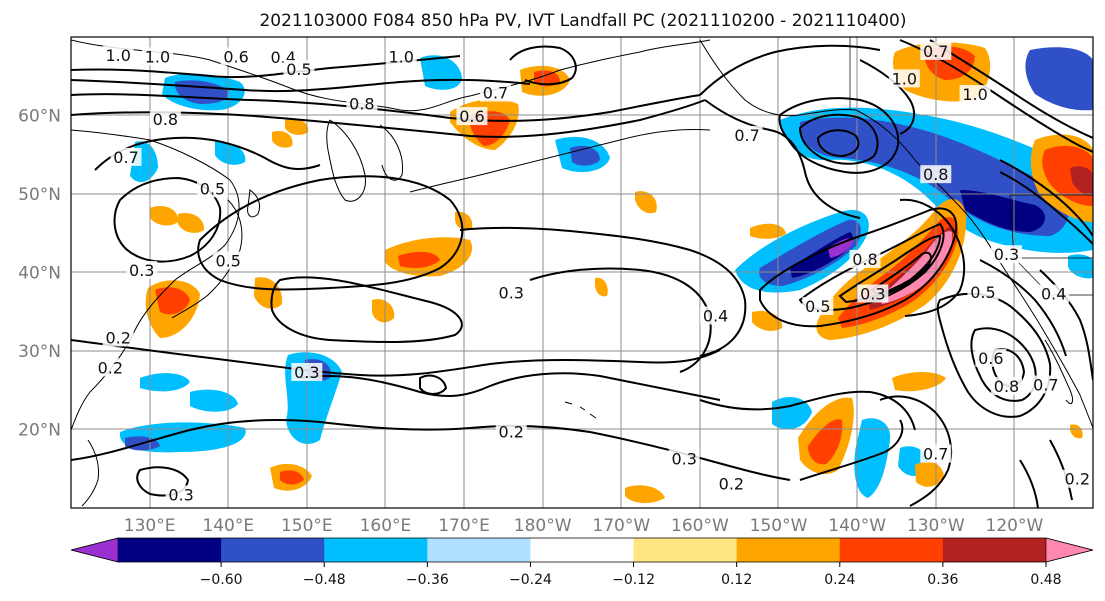  Describe the element at coordinates (543, 526) in the screenshot. I see `longitude-tick-label: 180°W` at that location.